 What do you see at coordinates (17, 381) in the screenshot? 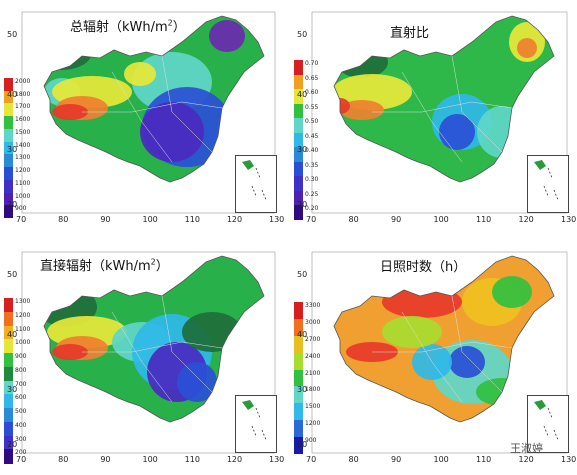
I see `color-legend: 1300 1200 1100 1000 900 800 700 600 500 400 300 200` at bounding box center [17, 381].